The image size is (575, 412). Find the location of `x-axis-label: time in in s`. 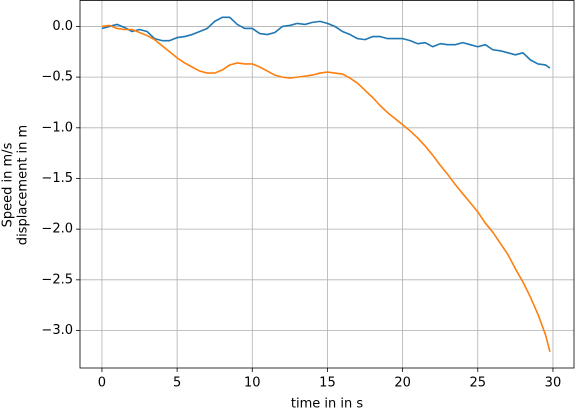

x-axis-label: time in in s is located at coordinates (327, 404).